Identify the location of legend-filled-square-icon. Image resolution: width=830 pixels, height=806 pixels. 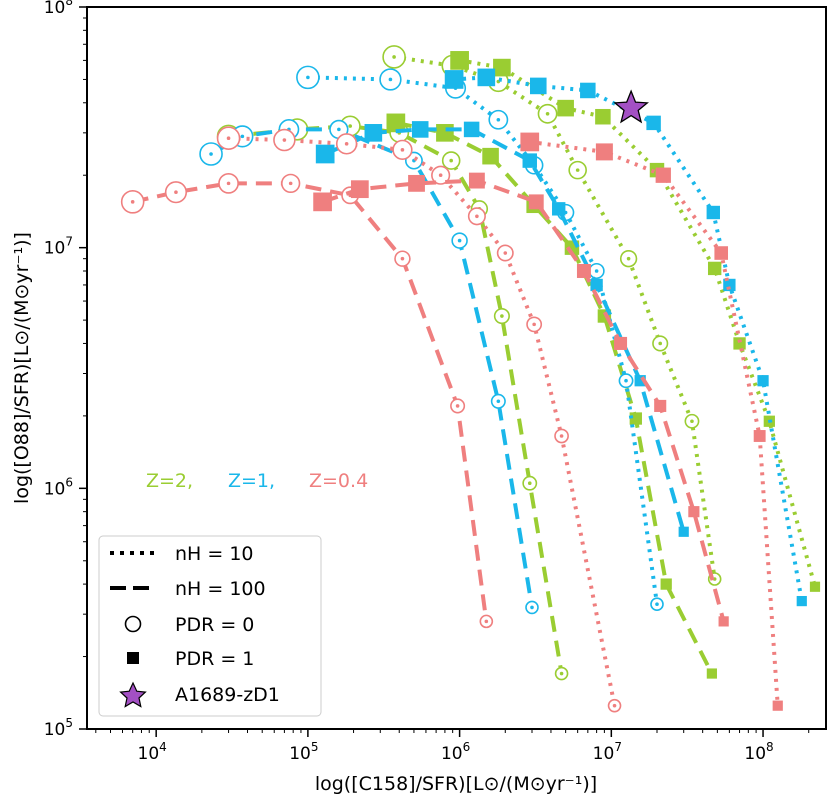
(133, 658).